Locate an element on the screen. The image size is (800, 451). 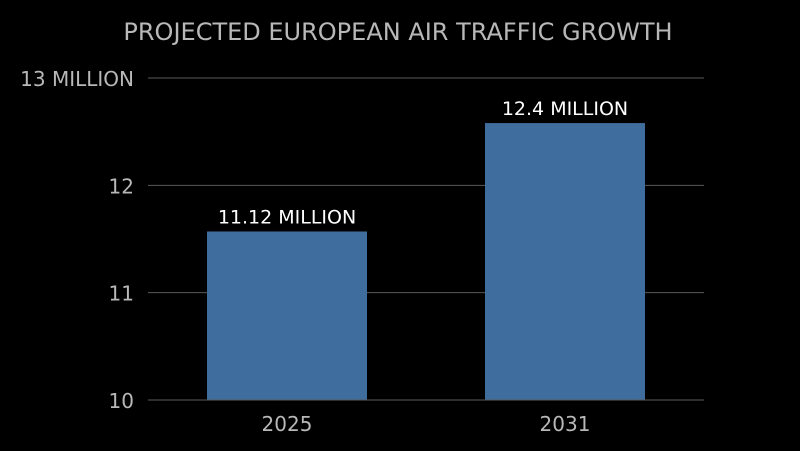
chart-title: PROJECTED EUROPEAN AIR TRAFFIC GROWTH is located at coordinates (397, 32).